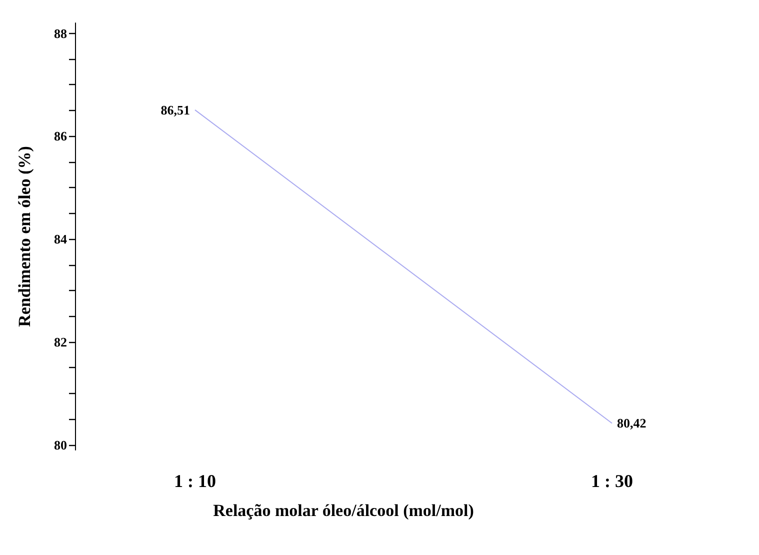 This screenshot has height=555, width=759. What do you see at coordinates (61, 33) in the screenshot?
I see `y-tick-label: 88` at bounding box center [61, 33].